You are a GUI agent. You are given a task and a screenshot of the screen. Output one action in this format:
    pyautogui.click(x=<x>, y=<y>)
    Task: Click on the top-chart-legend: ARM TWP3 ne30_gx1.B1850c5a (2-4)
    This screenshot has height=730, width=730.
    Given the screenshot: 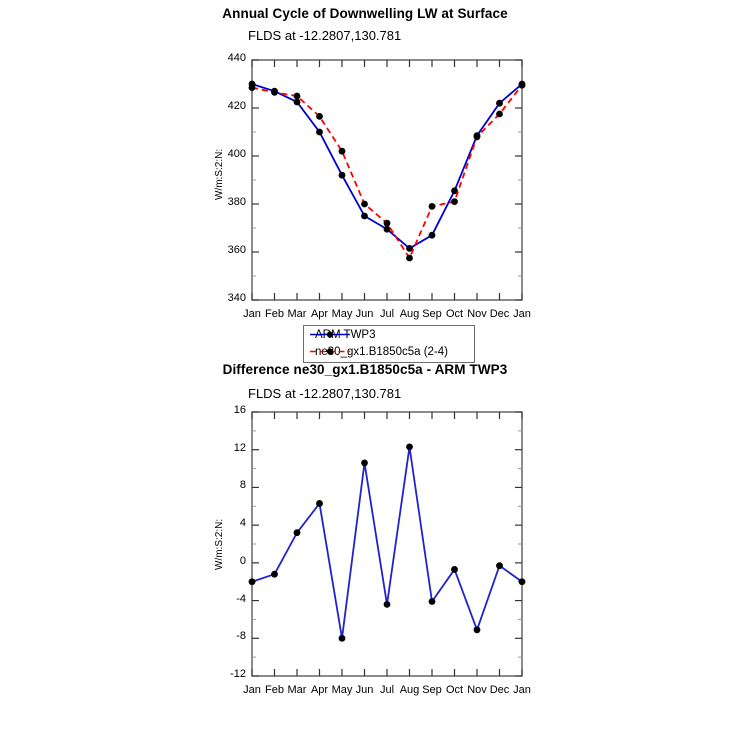 What is the action you would take?
    pyautogui.click(x=389, y=344)
    